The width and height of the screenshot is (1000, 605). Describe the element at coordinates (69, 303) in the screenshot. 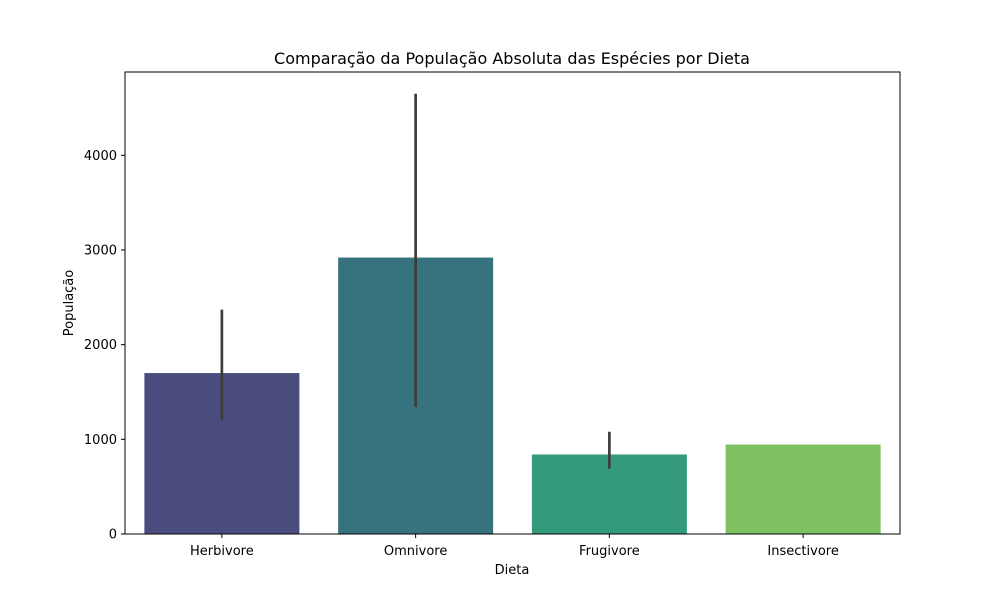

I see `y-axis-label: População` at that location.